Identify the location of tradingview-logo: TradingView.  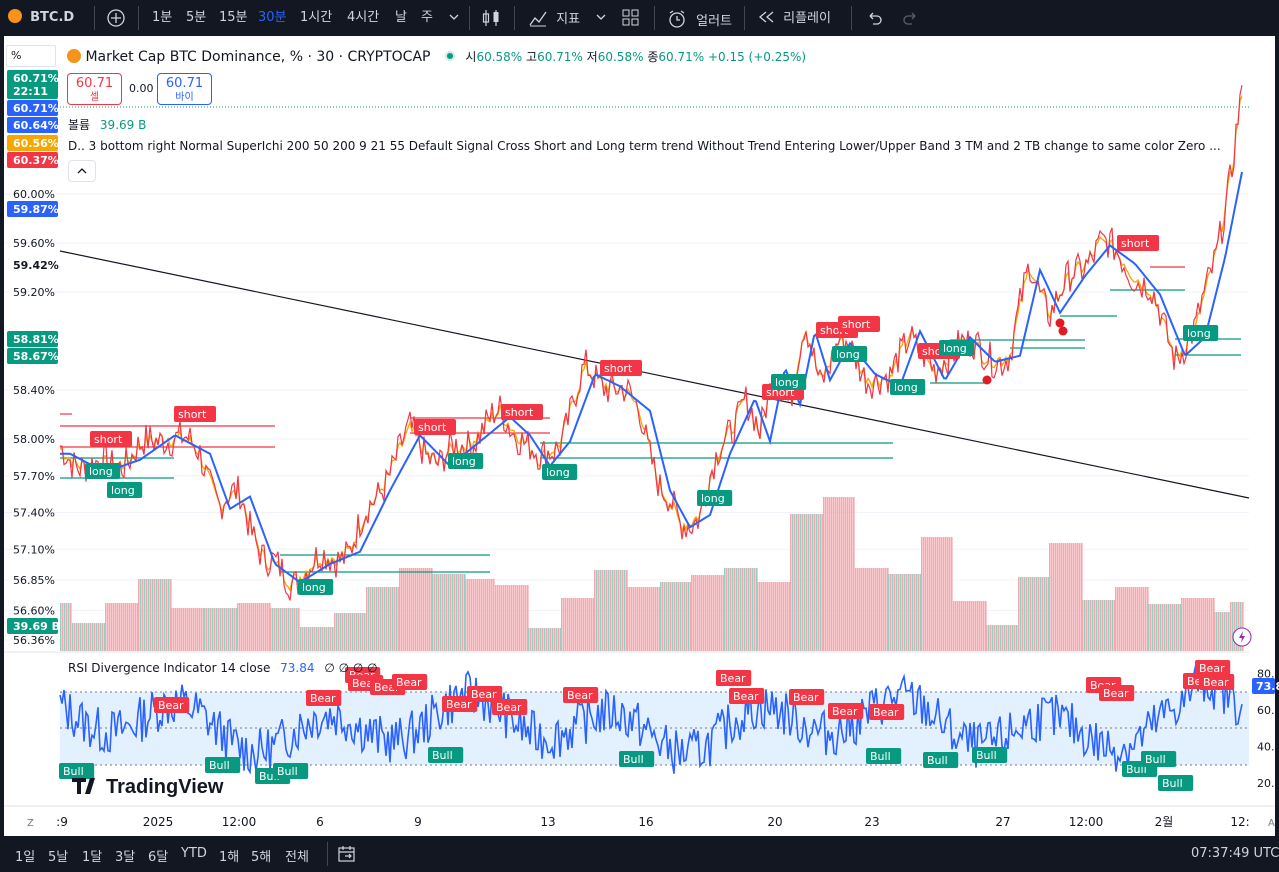
(148, 787).